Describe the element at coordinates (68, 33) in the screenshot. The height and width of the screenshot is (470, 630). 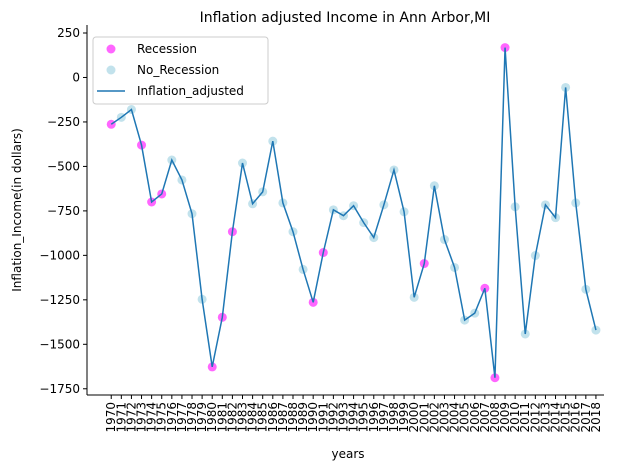
I see `y-tick-label: 250` at that location.